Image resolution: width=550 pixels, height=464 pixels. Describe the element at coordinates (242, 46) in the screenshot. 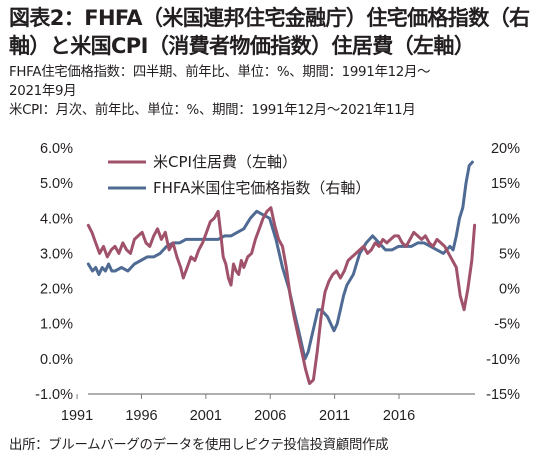

I see `chart-title-line2: 軸）と米国CPI（消費者物価指数）住居費（左軸）` at that location.